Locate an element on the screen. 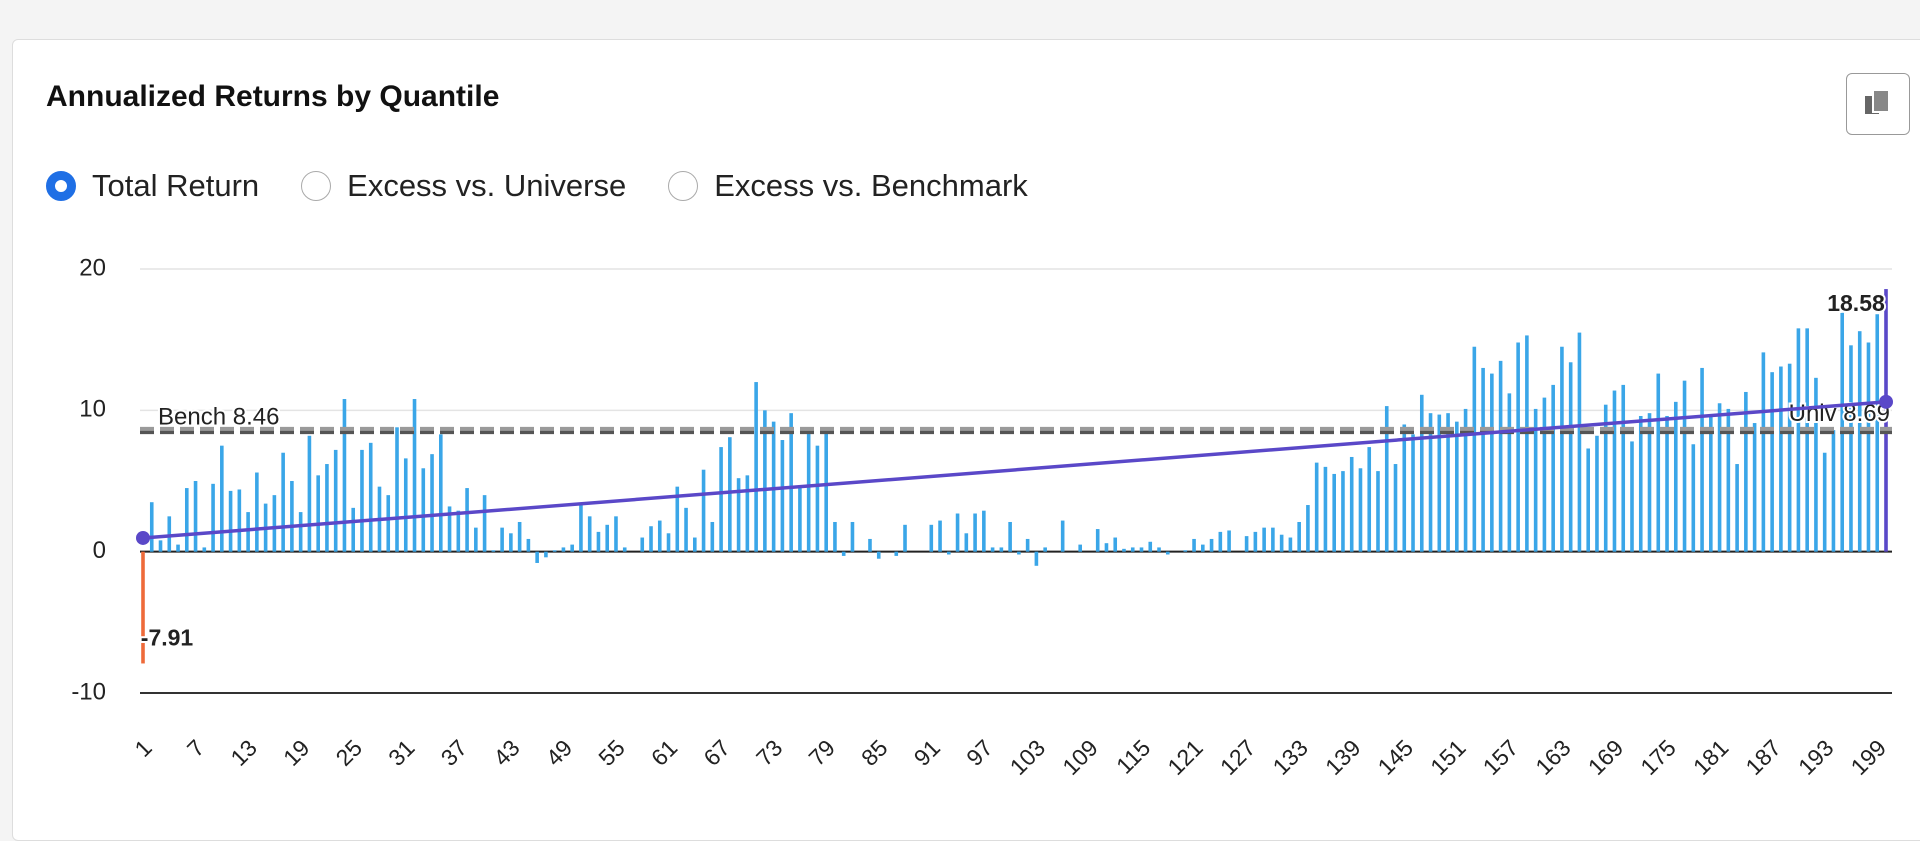 The width and height of the screenshot is (1920, 841). radio-option: Excess vs. Benchmark is located at coordinates (848, 186).